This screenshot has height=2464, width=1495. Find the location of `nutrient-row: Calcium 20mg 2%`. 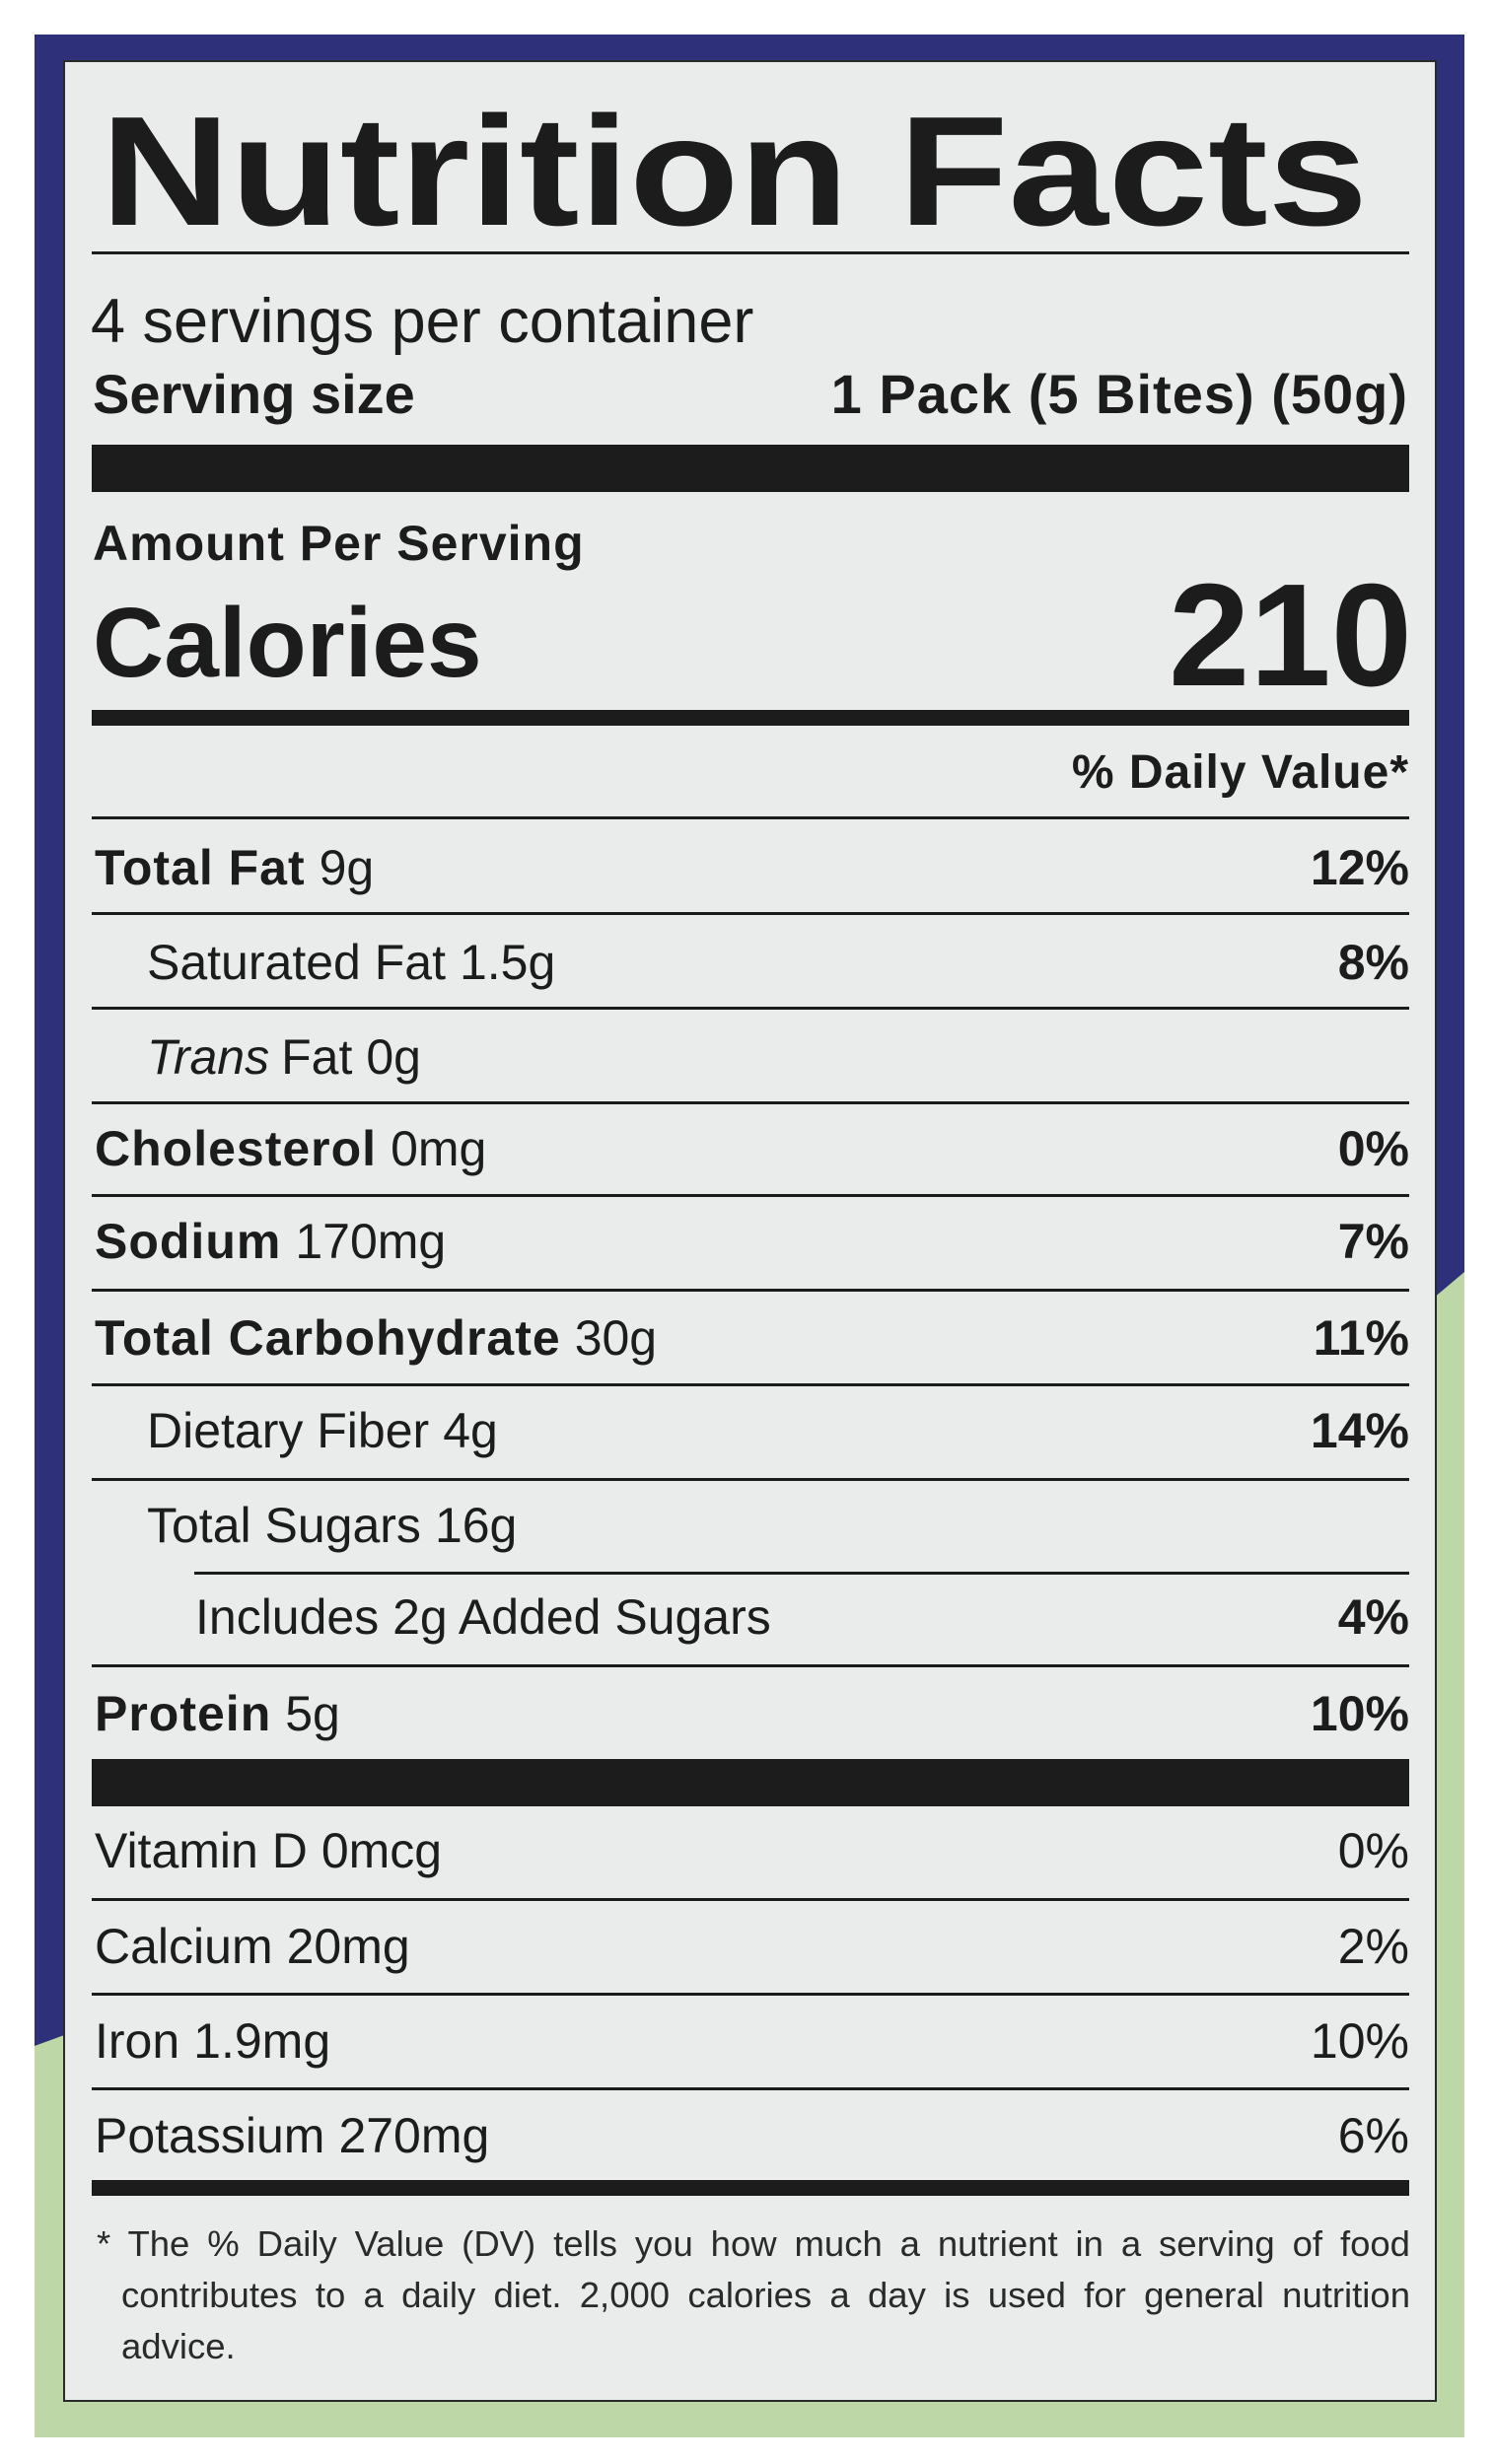

nutrient-row: Calcium 20mg 2% is located at coordinates (752, 1947).